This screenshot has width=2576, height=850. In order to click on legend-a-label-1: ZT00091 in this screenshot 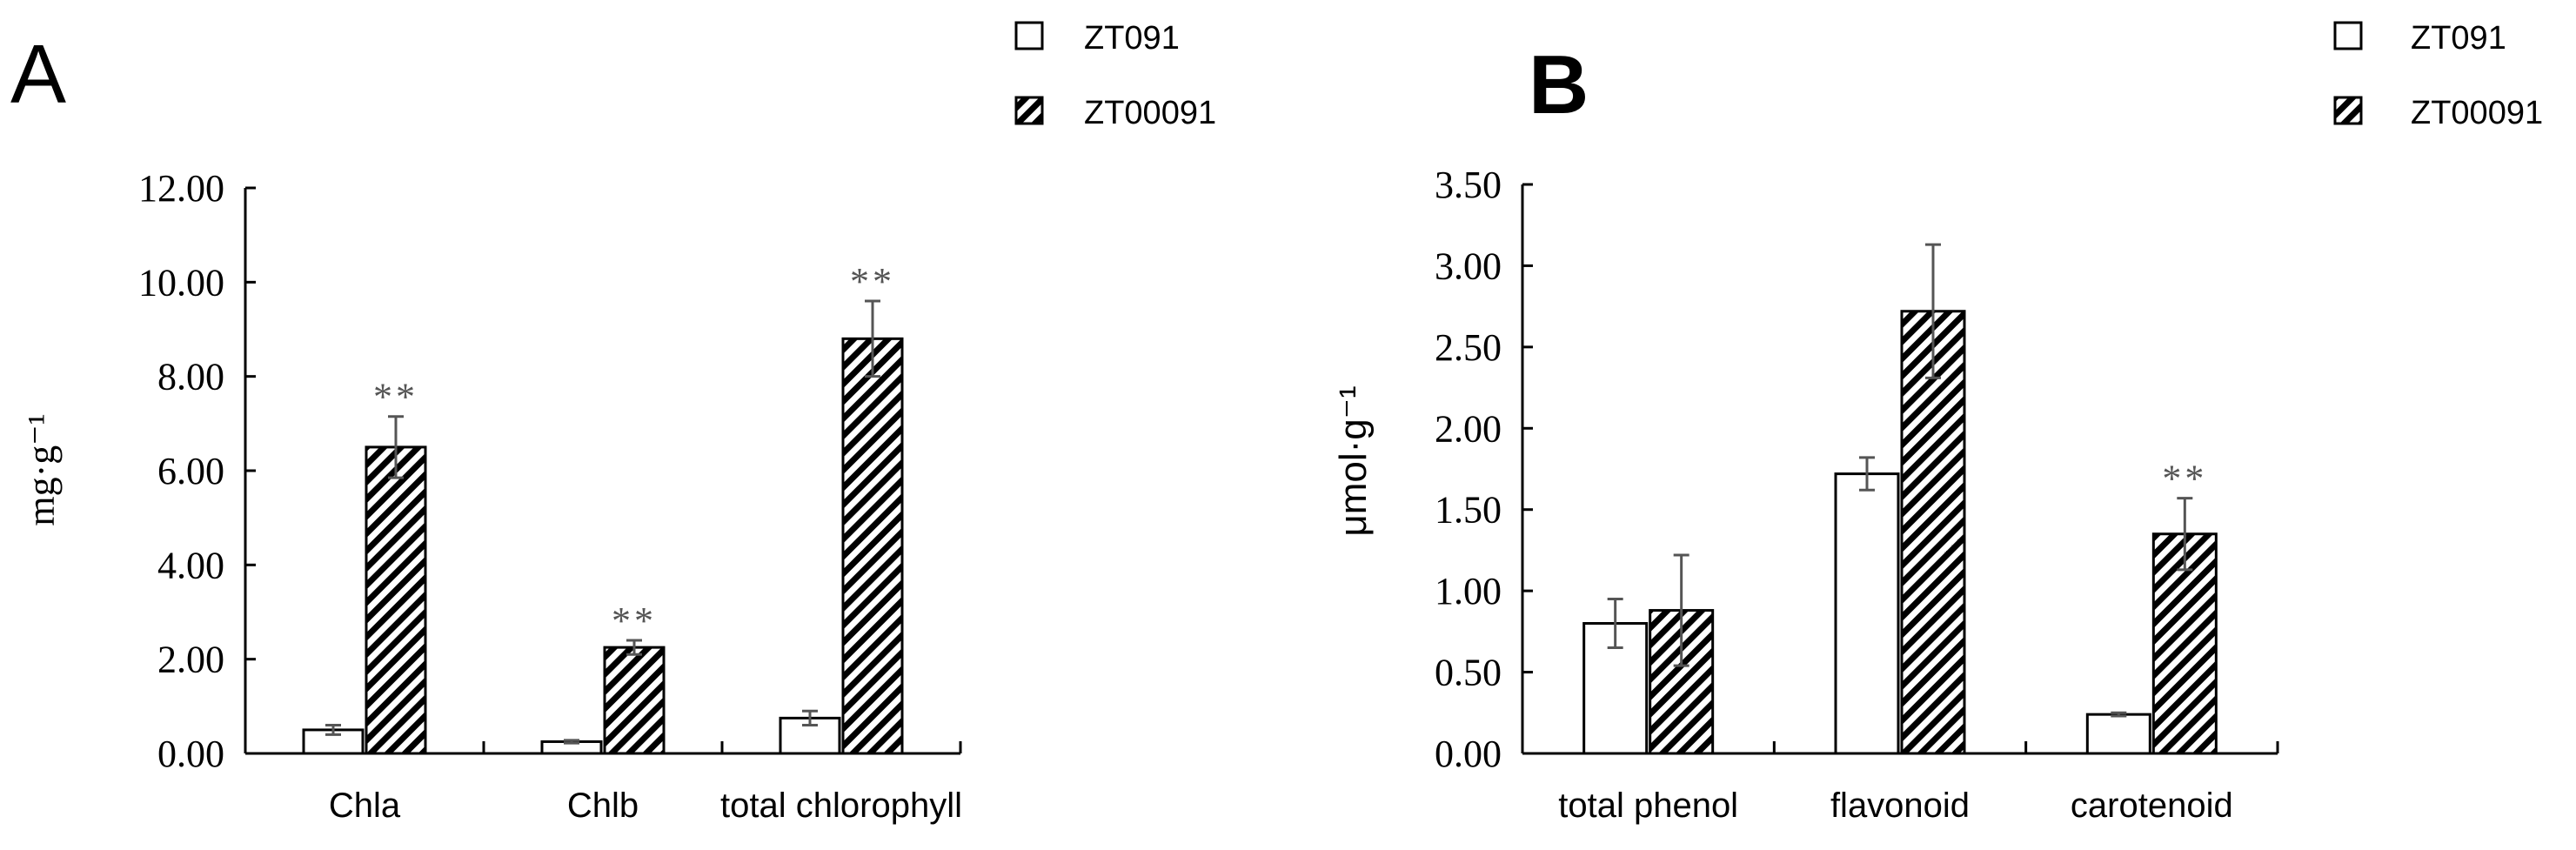, I will do `click(1150, 113)`.